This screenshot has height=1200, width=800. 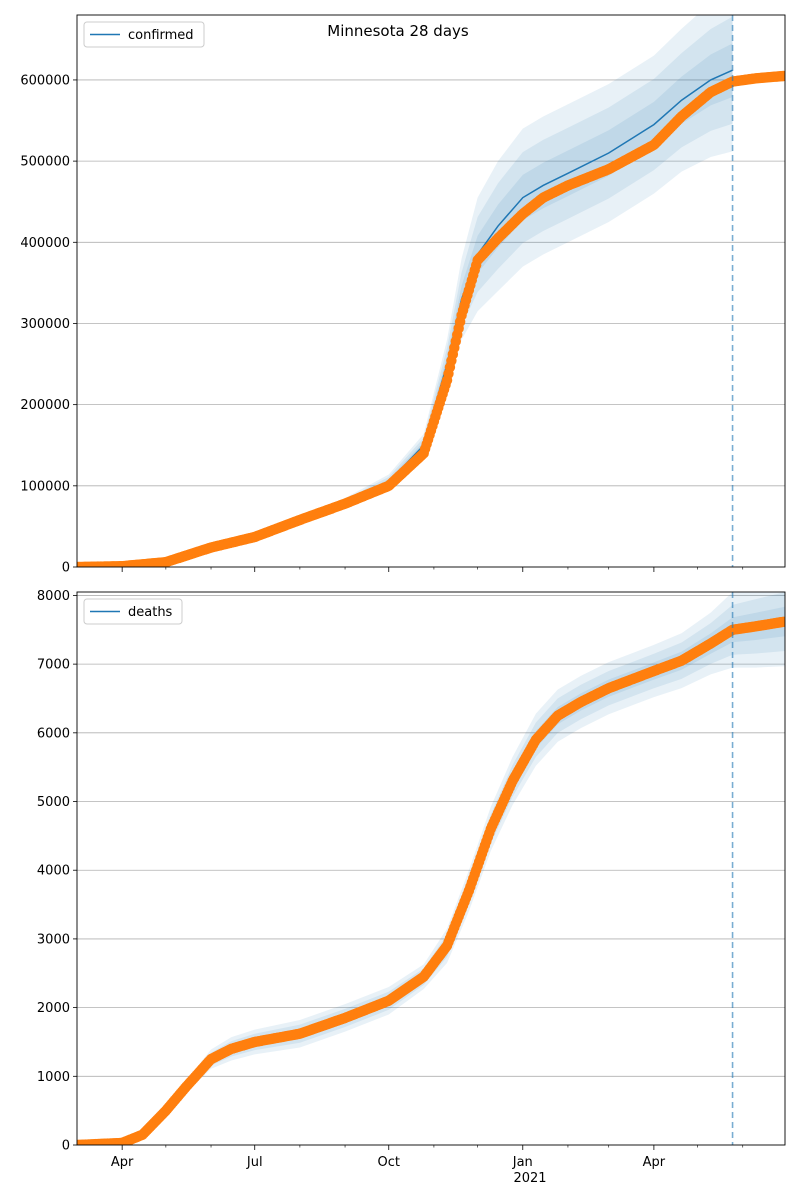 I want to click on legend: confirmed, so click(x=144, y=34).